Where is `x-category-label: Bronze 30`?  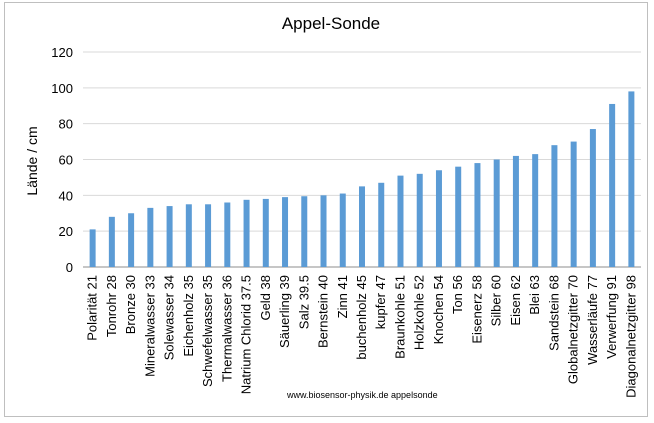 x-category-label: Bronze 30 is located at coordinates (130, 304).